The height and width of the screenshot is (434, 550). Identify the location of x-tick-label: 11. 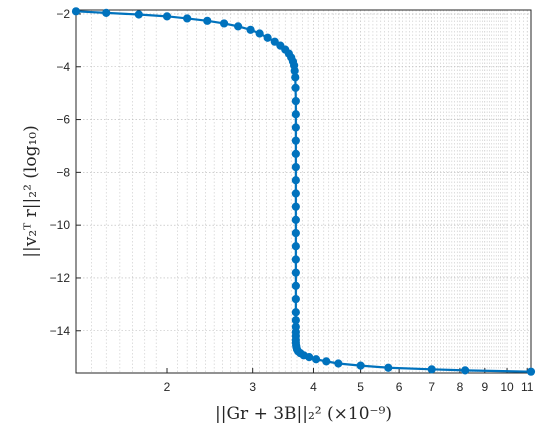
(527, 387).